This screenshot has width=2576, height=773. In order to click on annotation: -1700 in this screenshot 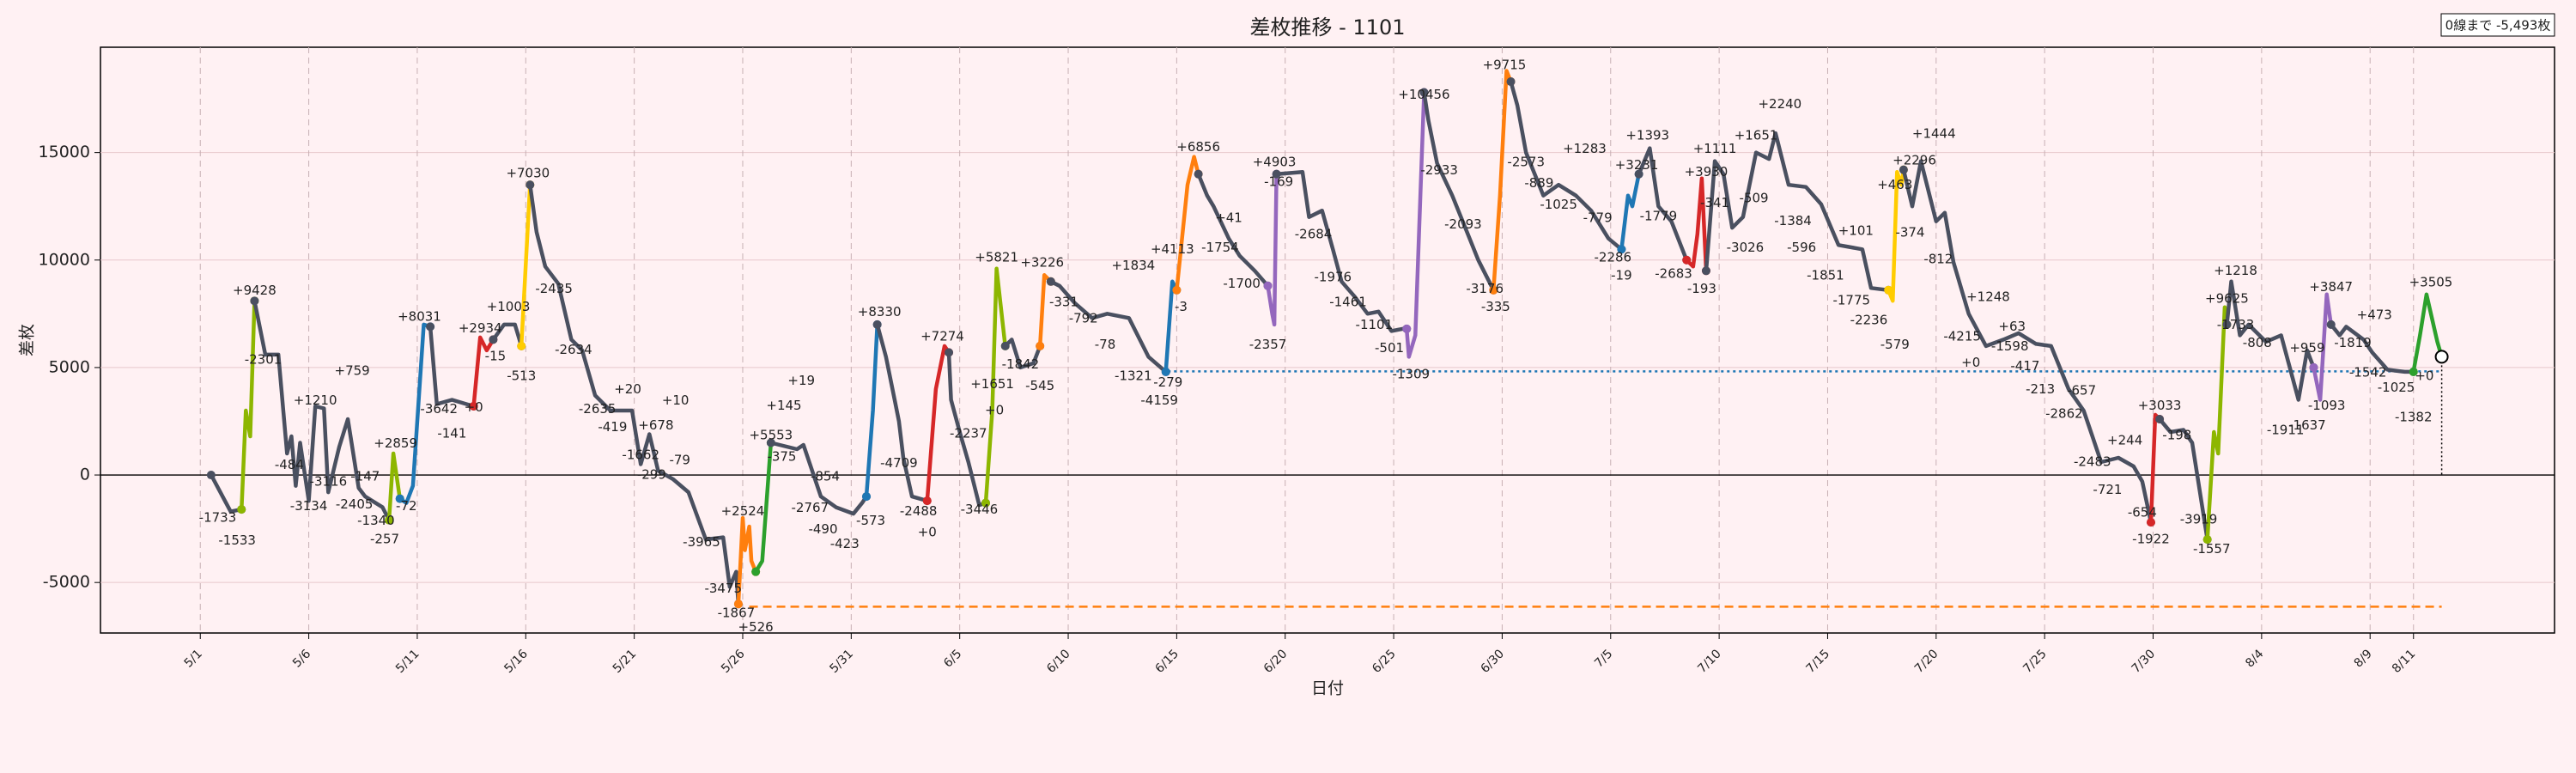, I will do `click(1242, 283)`.